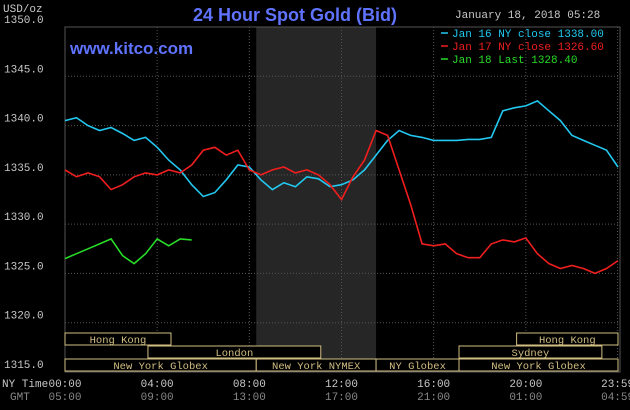 Image resolution: width=630 pixels, height=410 pixels. Describe the element at coordinates (157, 385) in the screenshot. I see `x-tick-label: 04:00` at that location.